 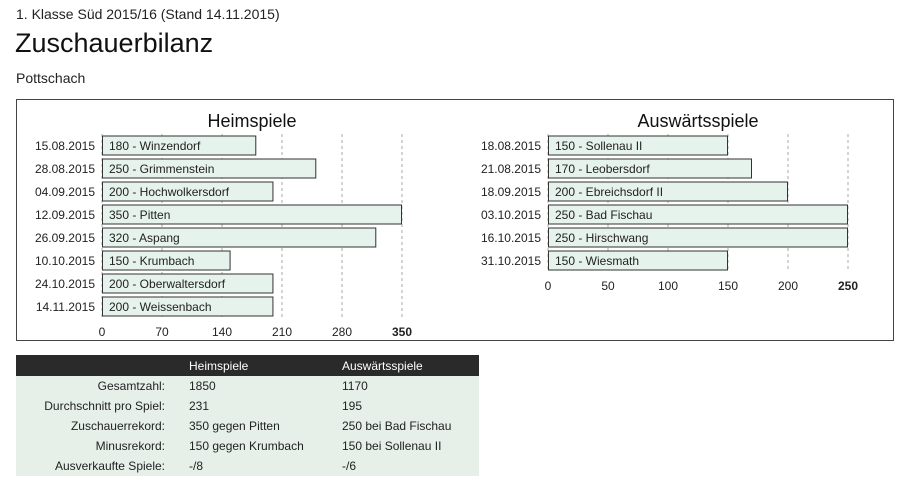 What do you see at coordinates (511, 169) in the screenshot?
I see `away-date-label: 21.08.2015` at bounding box center [511, 169].